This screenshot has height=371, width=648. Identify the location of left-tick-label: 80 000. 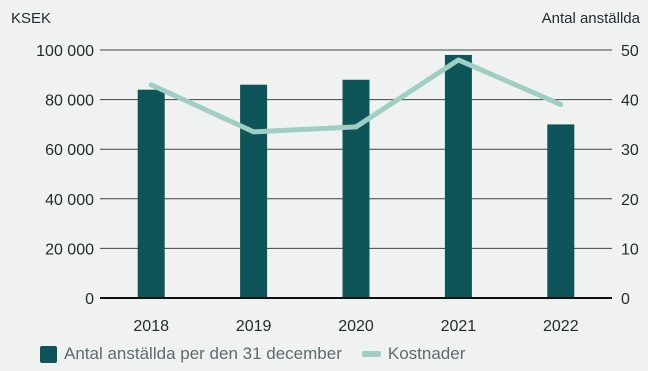
(69, 101).